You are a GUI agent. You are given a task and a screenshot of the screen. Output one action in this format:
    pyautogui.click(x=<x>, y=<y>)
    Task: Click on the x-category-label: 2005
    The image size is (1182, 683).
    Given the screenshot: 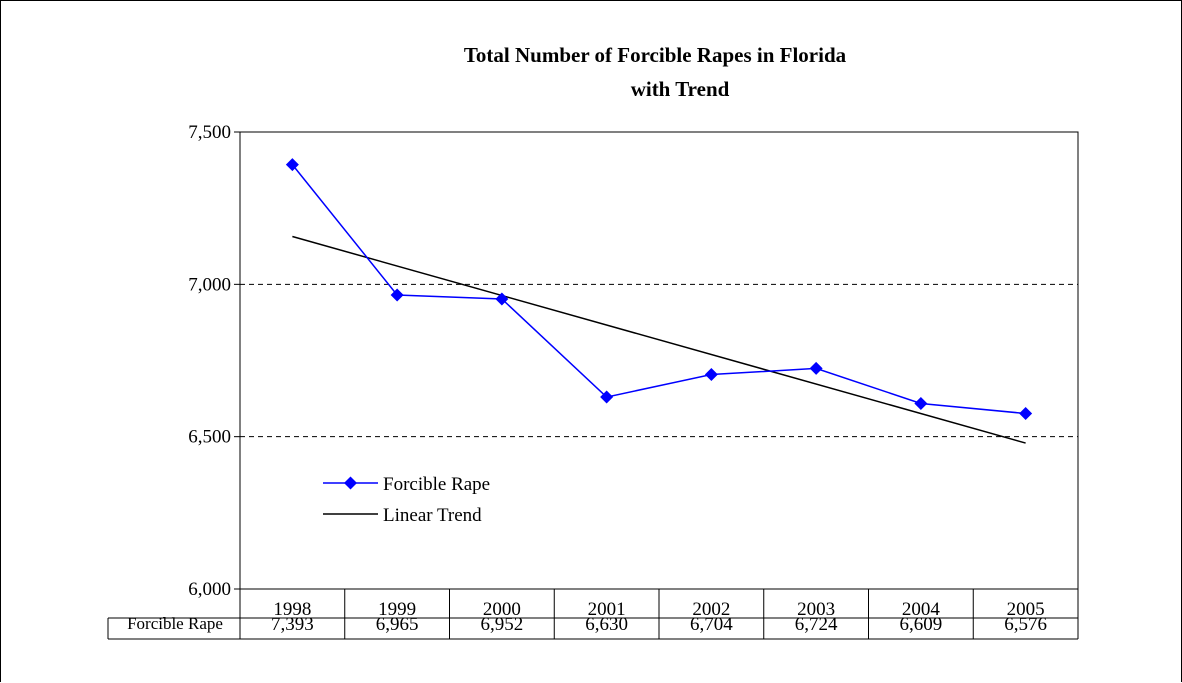 What is the action you would take?
    pyautogui.click(x=1026, y=609)
    